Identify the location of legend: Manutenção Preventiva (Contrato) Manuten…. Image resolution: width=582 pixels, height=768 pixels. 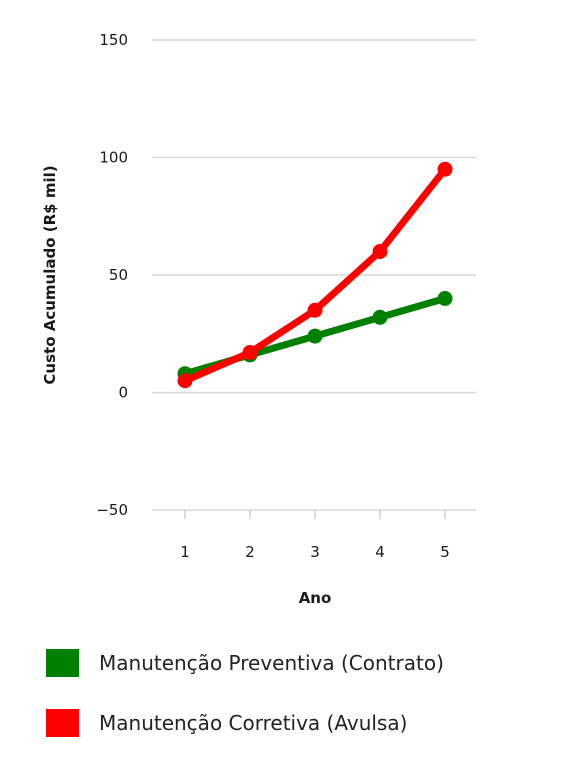
(245, 708).